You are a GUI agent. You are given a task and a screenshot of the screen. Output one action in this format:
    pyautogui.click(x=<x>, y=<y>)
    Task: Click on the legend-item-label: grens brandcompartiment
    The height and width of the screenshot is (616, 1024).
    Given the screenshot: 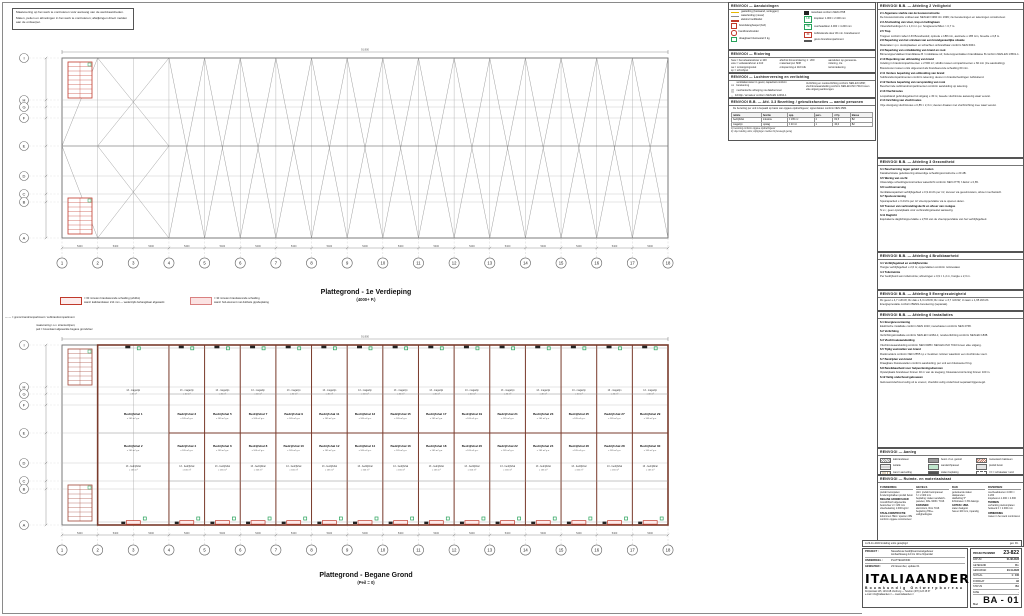 What is the action you would take?
    pyautogui.click(x=829, y=40)
    